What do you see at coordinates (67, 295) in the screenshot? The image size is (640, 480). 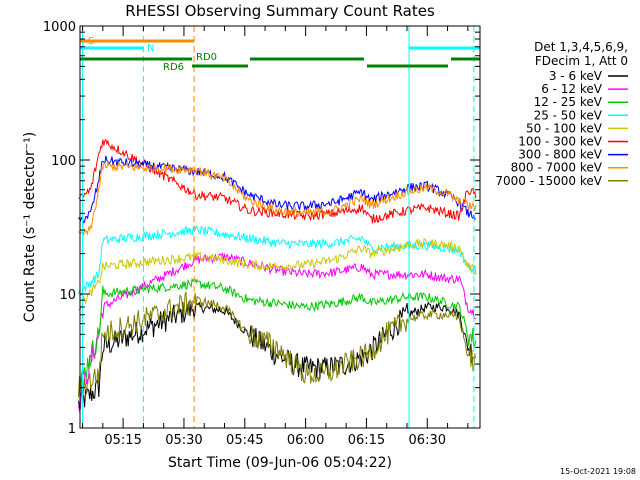 I see `y-tick-label: 10` at bounding box center [67, 295].